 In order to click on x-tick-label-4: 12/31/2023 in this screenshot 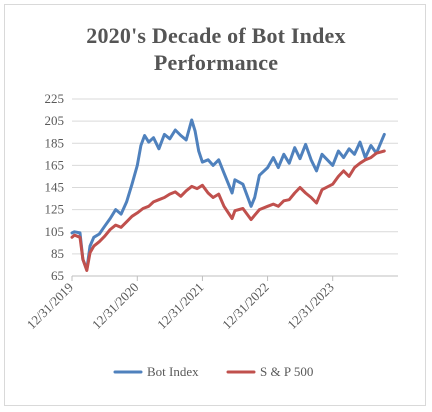, I will do `click(310, 306)`.